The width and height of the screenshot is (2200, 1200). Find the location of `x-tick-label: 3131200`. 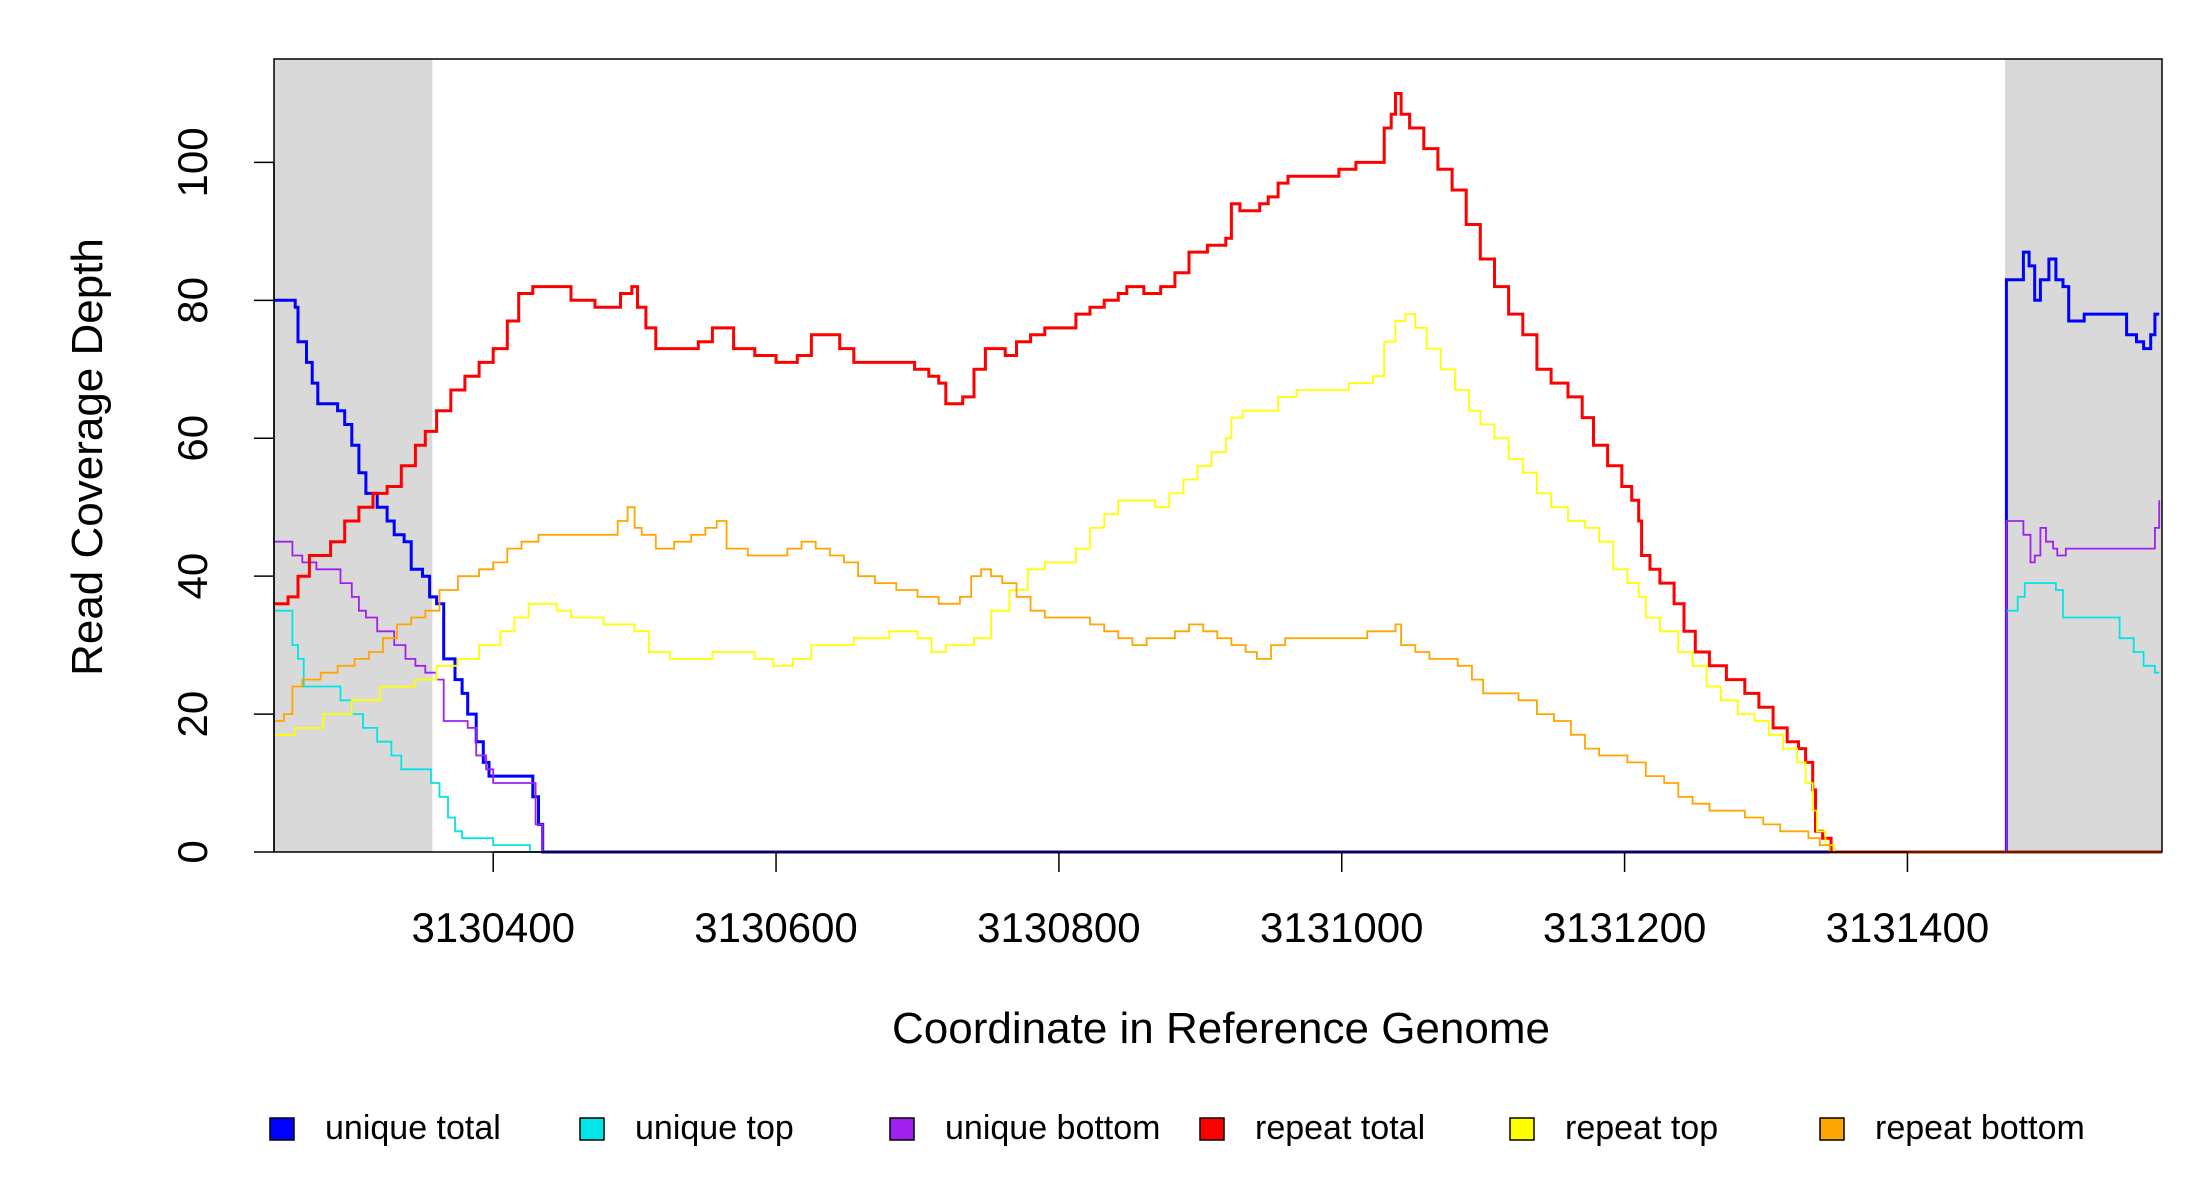

x-tick-label: 3131200 is located at coordinates (1625, 927).